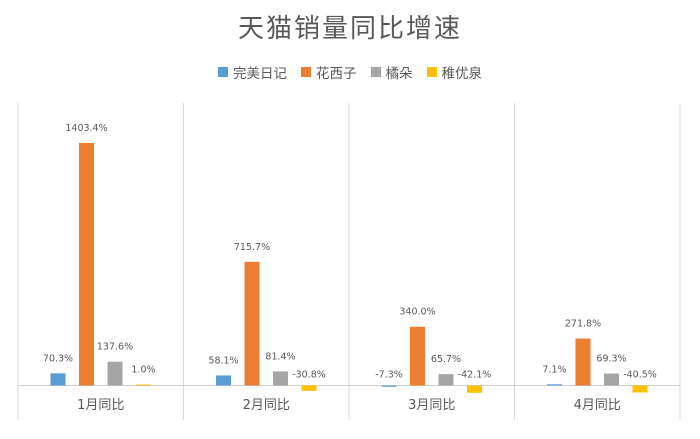 This screenshot has height=439, width=700. What do you see at coordinates (252, 247) in the screenshot?
I see `data-label: 715.7%` at bounding box center [252, 247].